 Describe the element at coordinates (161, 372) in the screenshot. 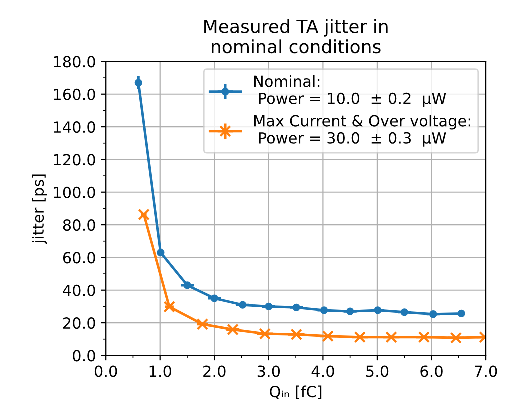

I see `x-tick-label: 1.0` at that location.